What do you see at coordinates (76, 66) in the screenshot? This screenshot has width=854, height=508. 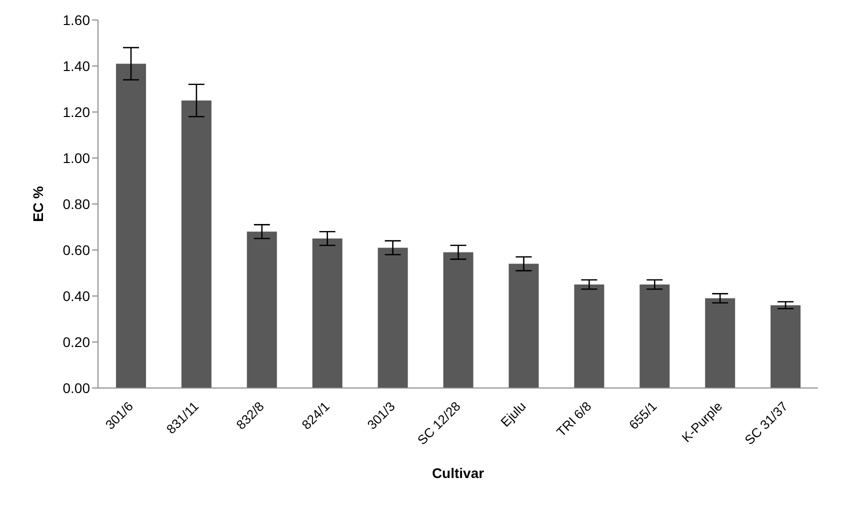 I see `y-tick-label: 1.40` at bounding box center [76, 66].